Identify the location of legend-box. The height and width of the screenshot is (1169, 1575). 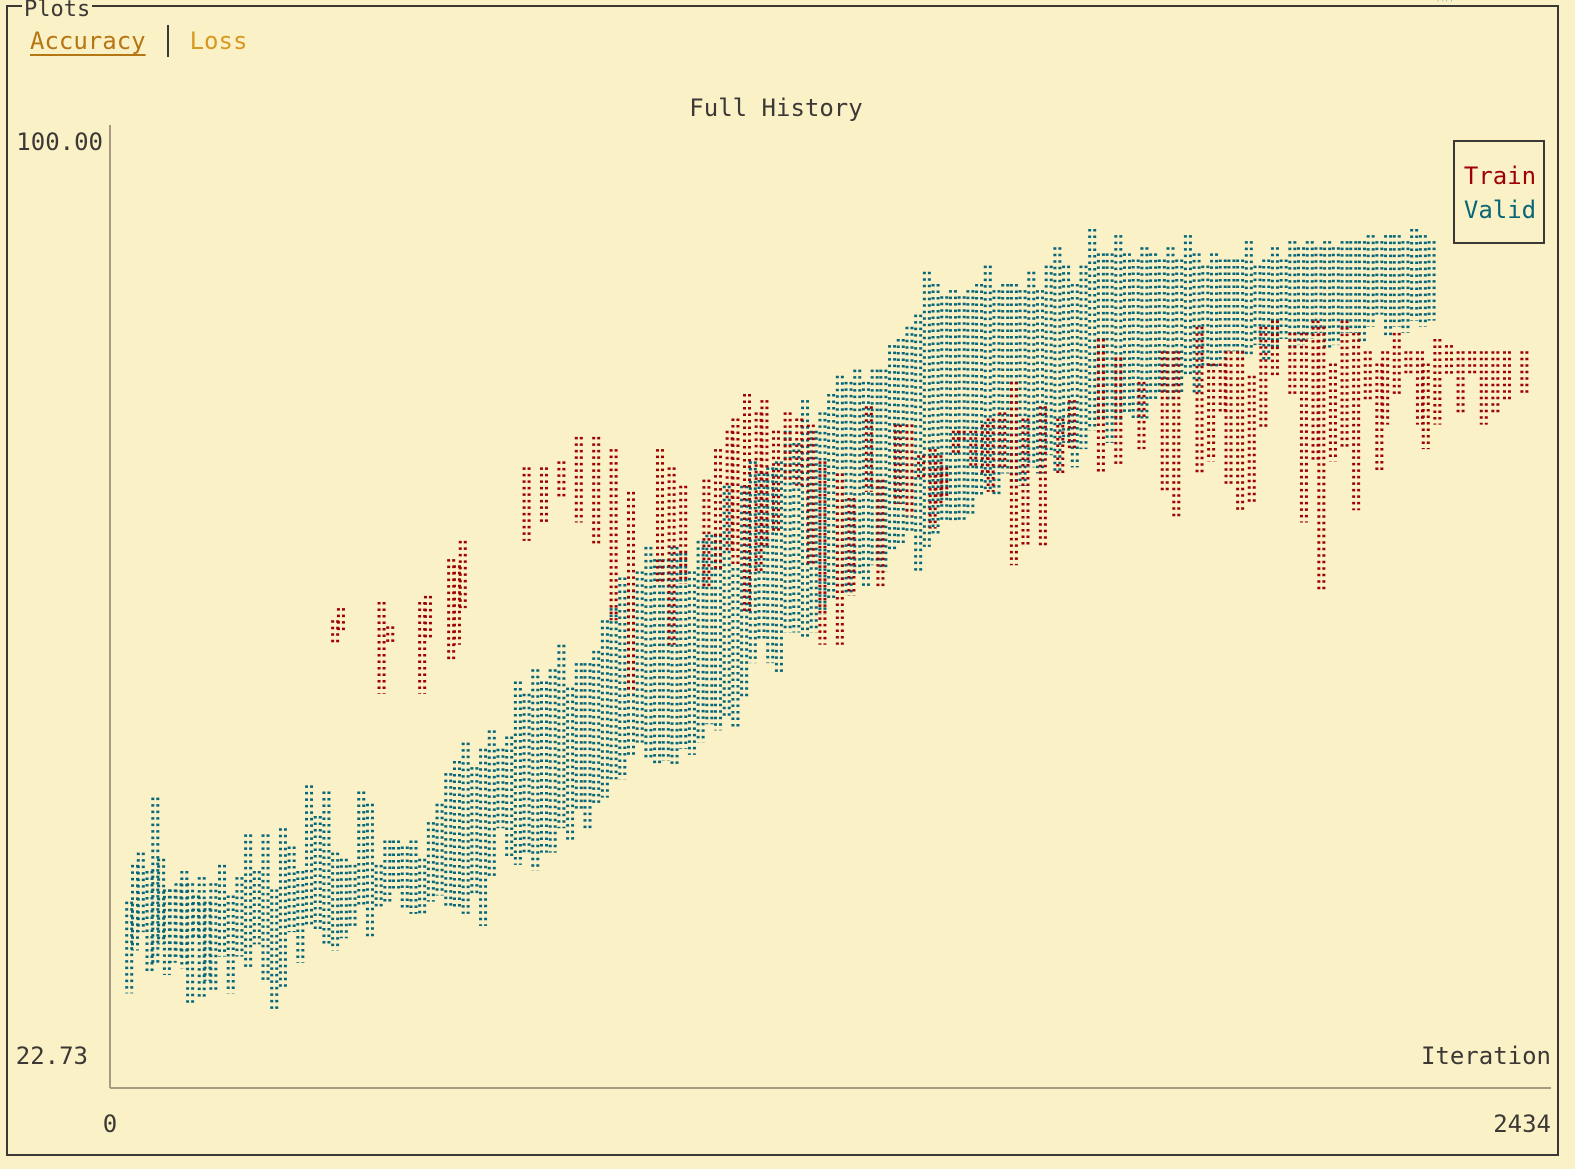
(1499, 192).